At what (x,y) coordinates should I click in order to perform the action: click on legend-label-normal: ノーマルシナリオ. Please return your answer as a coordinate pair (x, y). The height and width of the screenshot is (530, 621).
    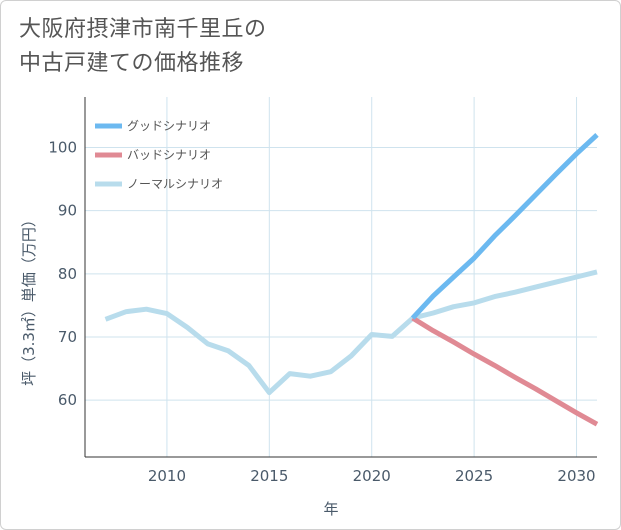
    Looking at the image, I should click on (175, 184).